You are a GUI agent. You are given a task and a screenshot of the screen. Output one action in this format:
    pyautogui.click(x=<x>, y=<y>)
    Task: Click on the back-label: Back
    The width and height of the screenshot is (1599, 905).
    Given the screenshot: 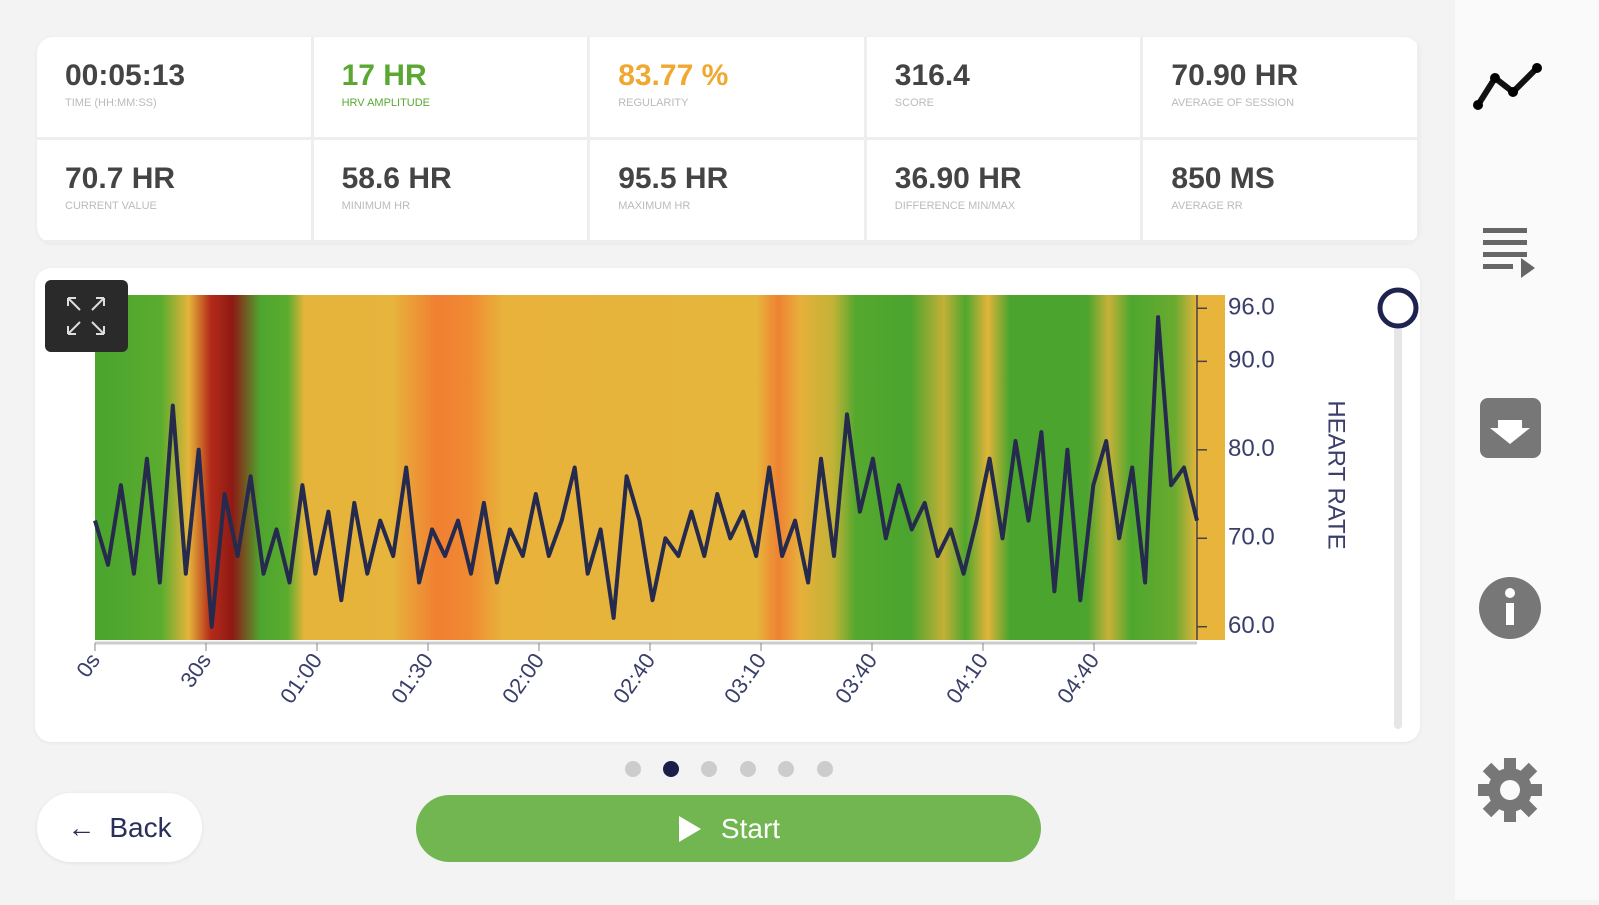 What is the action you would take?
    pyautogui.click(x=140, y=827)
    